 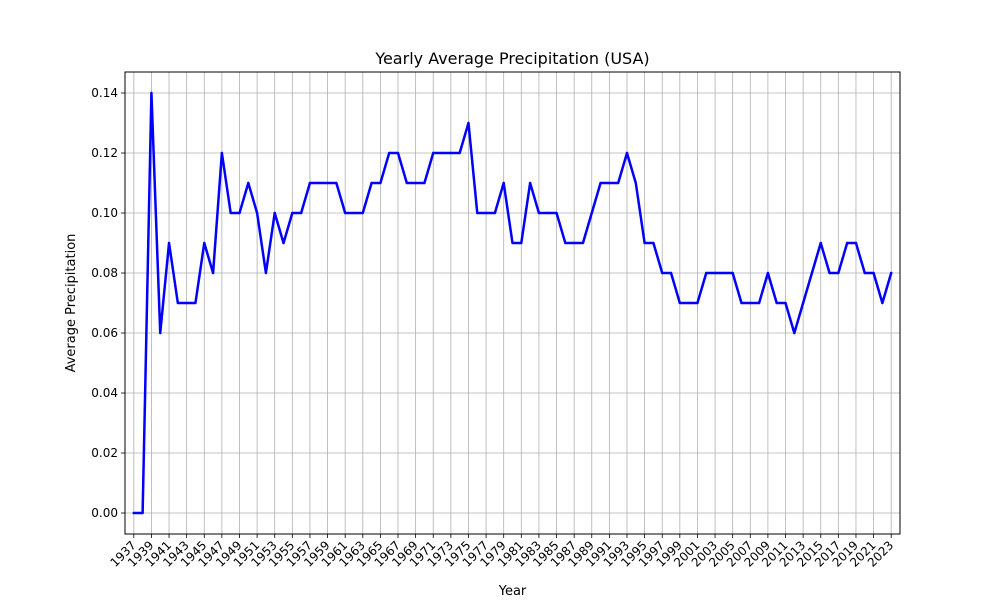 What do you see at coordinates (104, 513) in the screenshot?
I see `y-tick-label: 0.00` at bounding box center [104, 513].